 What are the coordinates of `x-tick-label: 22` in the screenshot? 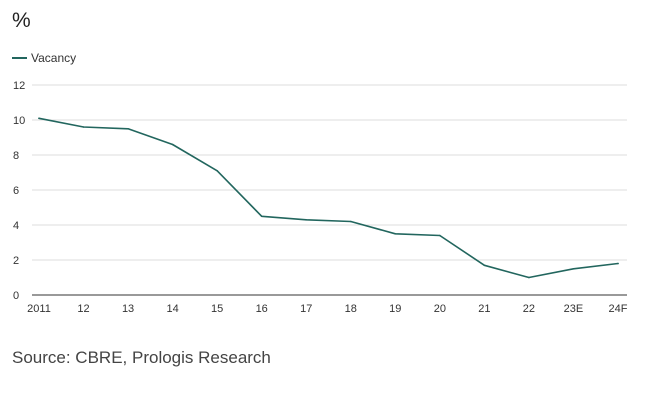 It's located at (529, 309).